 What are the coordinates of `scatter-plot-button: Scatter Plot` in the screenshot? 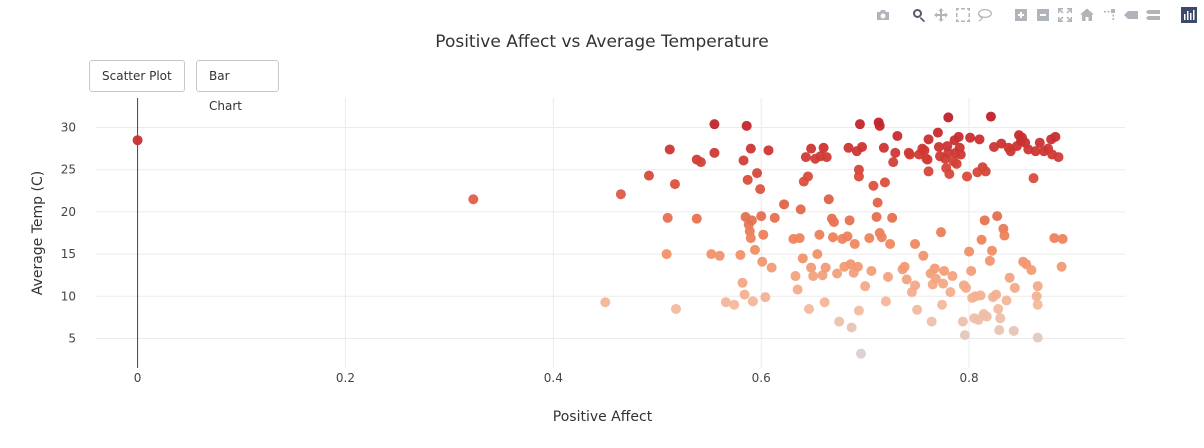 It's located at (137, 76).